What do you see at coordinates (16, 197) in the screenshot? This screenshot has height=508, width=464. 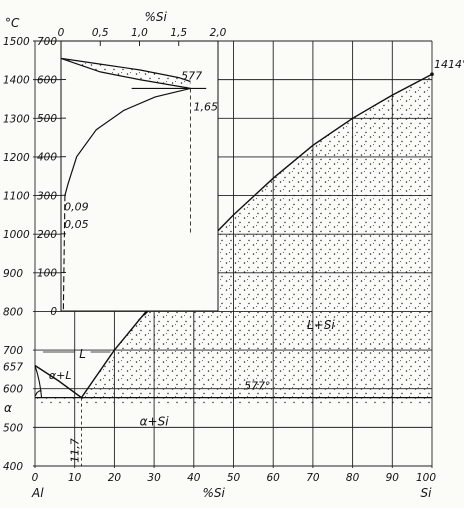 I see `y-tick-label: 1100` at bounding box center [16, 197].